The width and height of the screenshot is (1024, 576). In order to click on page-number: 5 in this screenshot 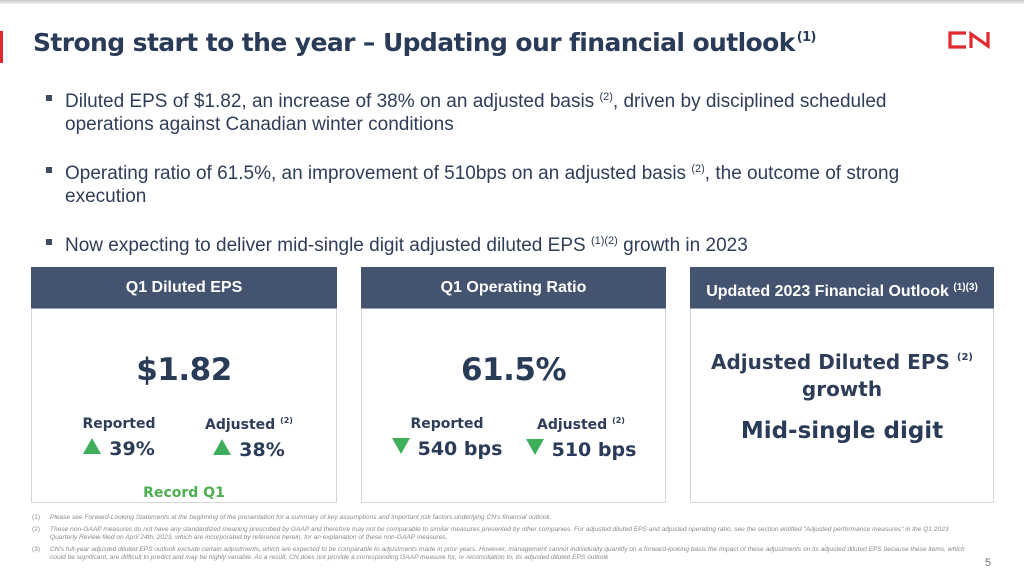, I will do `click(988, 563)`.